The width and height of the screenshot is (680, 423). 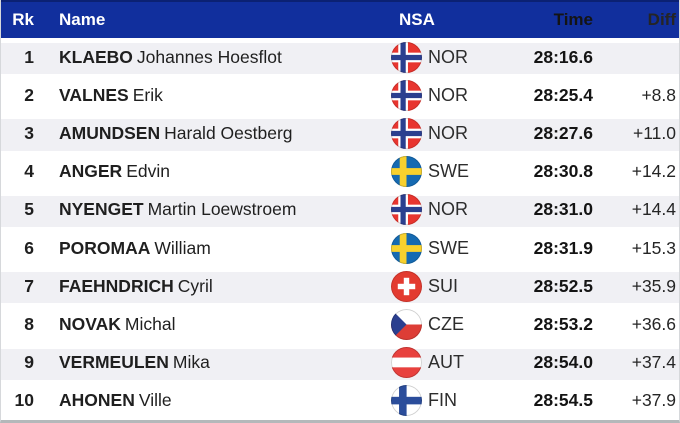 What do you see at coordinates (150, 323) in the screenshot?
I see `athlete-first-name: Michal` at bounding box center [150, 323].